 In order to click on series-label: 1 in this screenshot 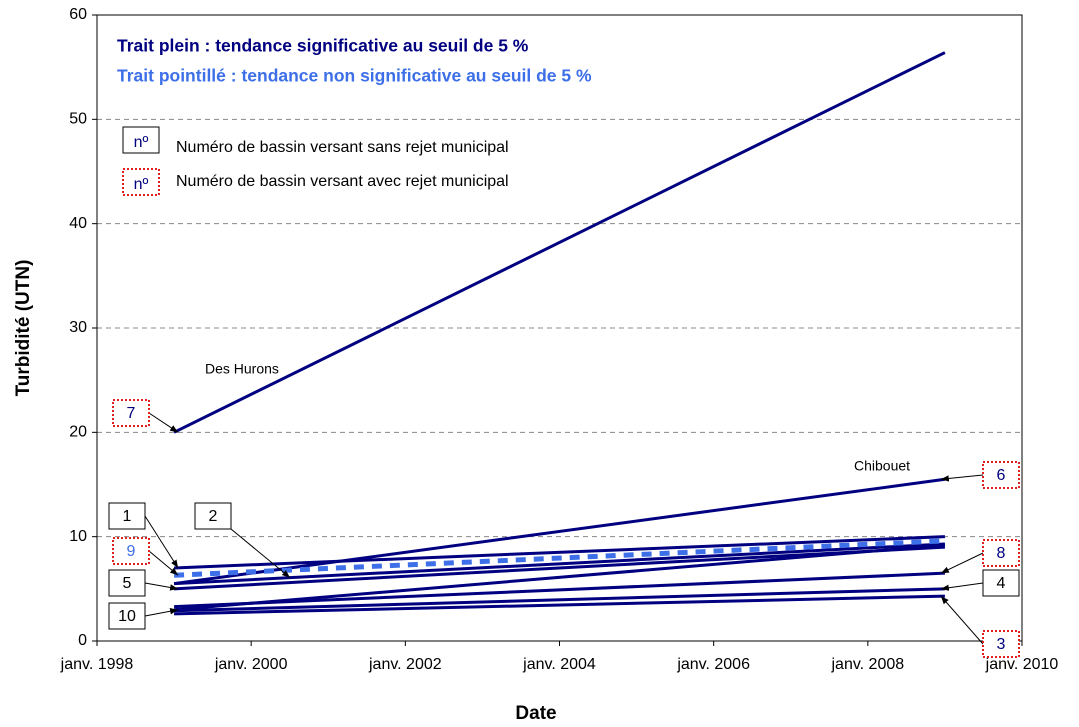, I will do `click(127, 516)`.